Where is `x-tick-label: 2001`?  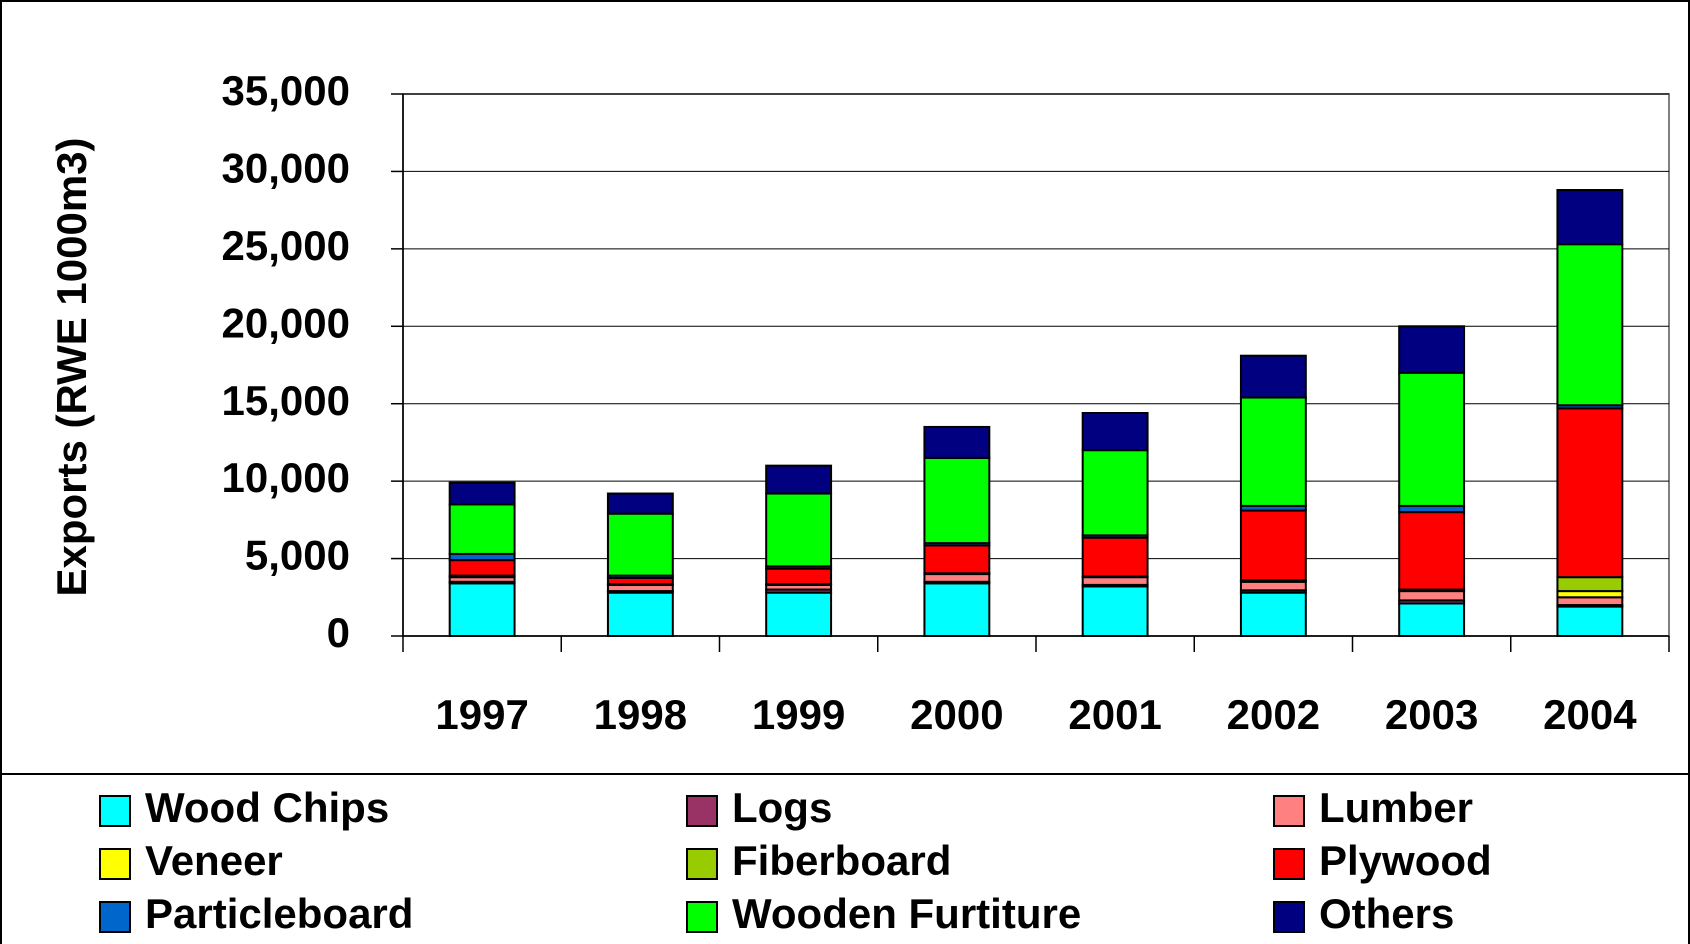
x-tick-label: 2001 is located at coordinates (1114, 714).